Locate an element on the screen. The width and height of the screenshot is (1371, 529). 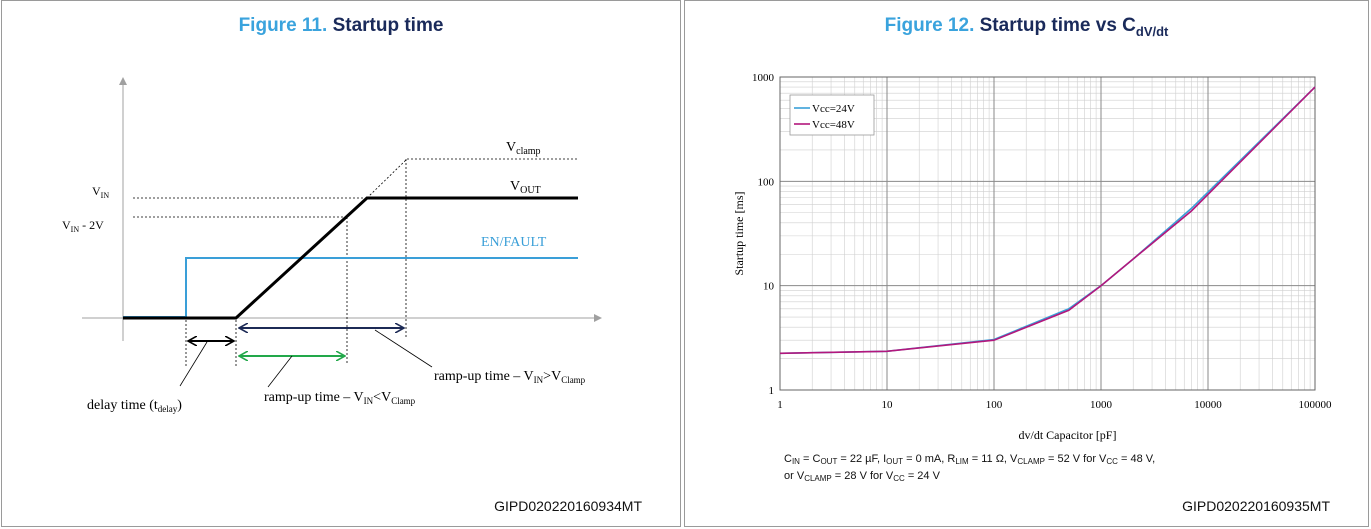
figure-11-caption: Startup time is located at coordinates (388, 25).